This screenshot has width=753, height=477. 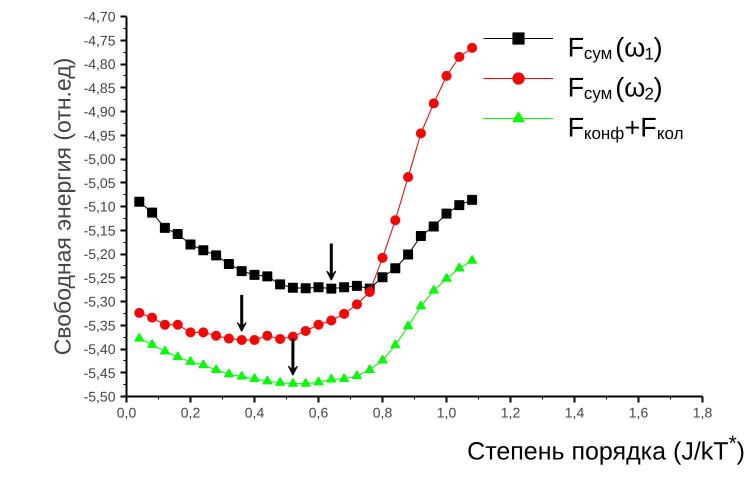 What do you see at coordinates (100, 182) in the screenshot?
I see `y-tick-label: -5,05` at bounding box center [100, 182].